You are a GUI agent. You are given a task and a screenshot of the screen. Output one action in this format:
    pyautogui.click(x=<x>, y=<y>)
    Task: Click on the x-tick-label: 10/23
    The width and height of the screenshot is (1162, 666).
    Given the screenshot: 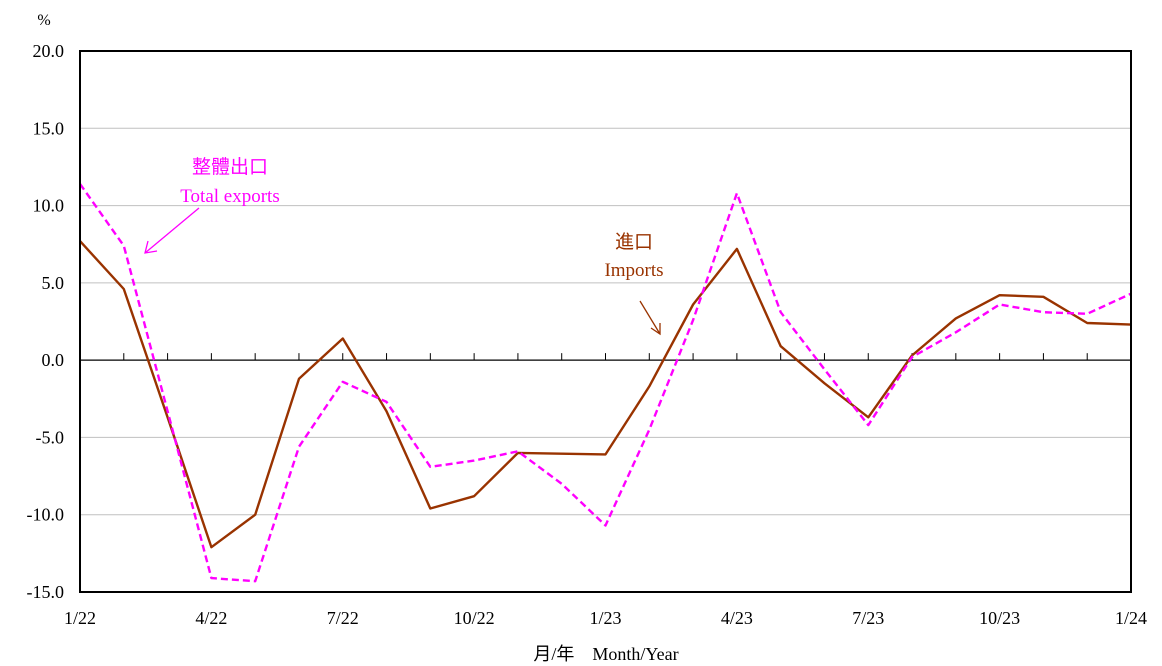 What is the action you would take?
    pyautogui.click(x=999, y=618)
    